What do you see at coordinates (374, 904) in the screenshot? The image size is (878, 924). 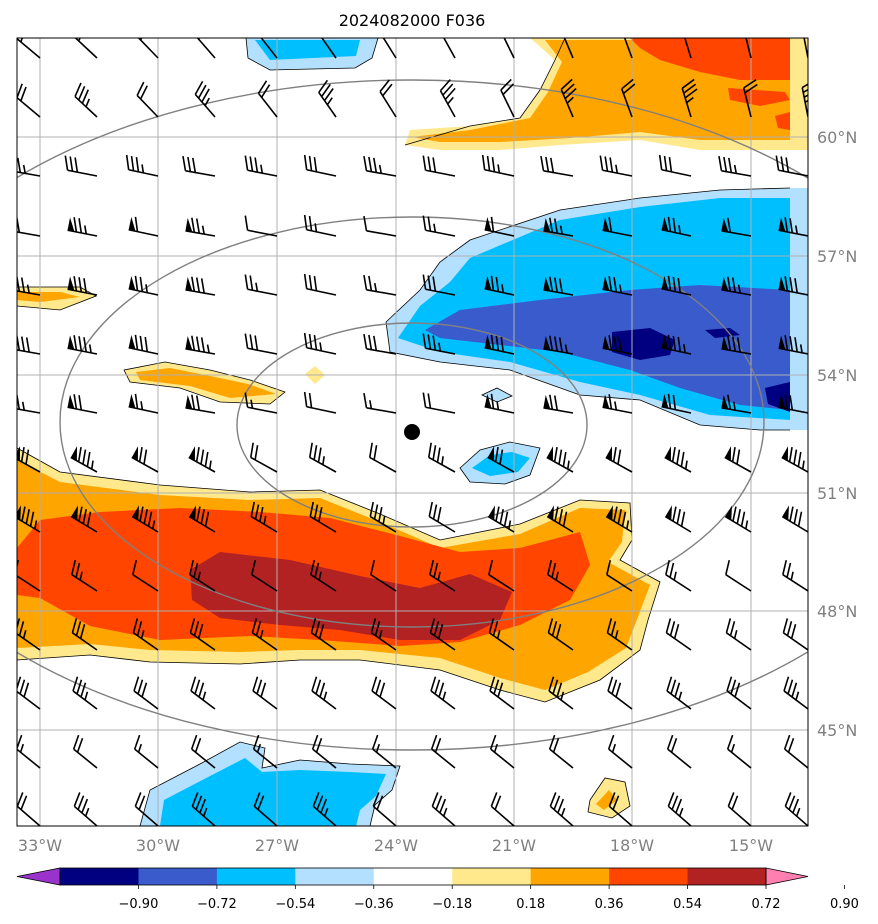 I see `colorbar-tick-label: −0.36` at bounding box center [374, 904].